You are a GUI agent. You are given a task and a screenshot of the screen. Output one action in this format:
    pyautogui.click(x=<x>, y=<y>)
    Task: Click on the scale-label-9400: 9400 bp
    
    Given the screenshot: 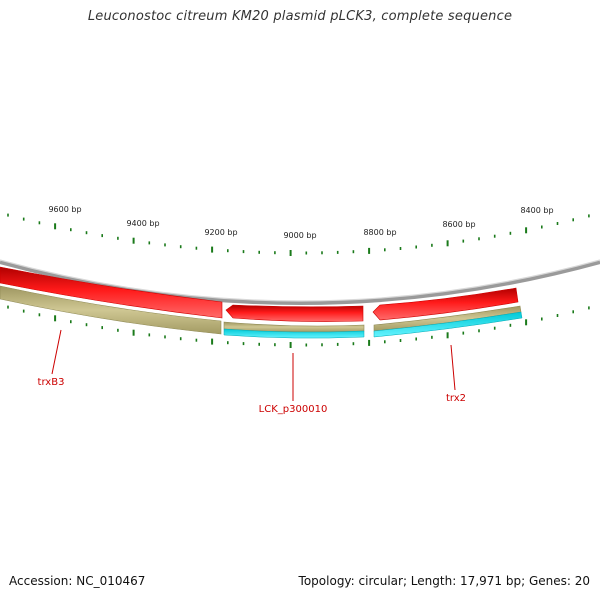 What is the action you would take?
    pyautogui.click(x=142, y=223)
    